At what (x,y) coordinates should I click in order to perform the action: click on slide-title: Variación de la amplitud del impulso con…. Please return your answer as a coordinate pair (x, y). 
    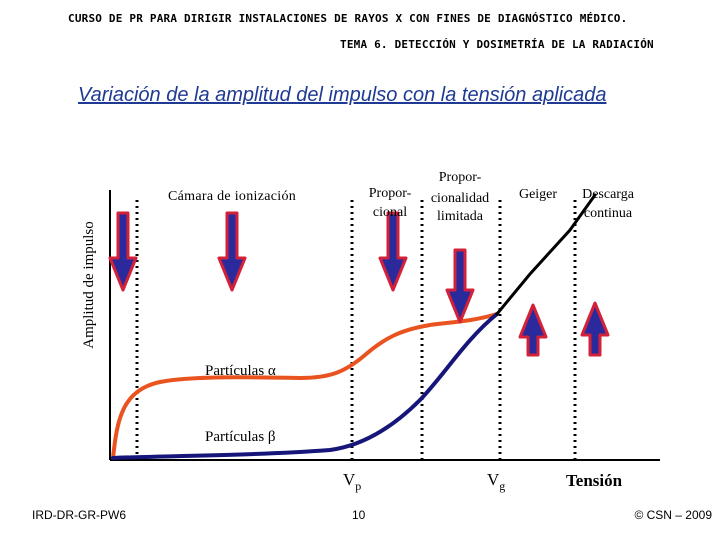
    Looking at the image, I should click on (342, 95).